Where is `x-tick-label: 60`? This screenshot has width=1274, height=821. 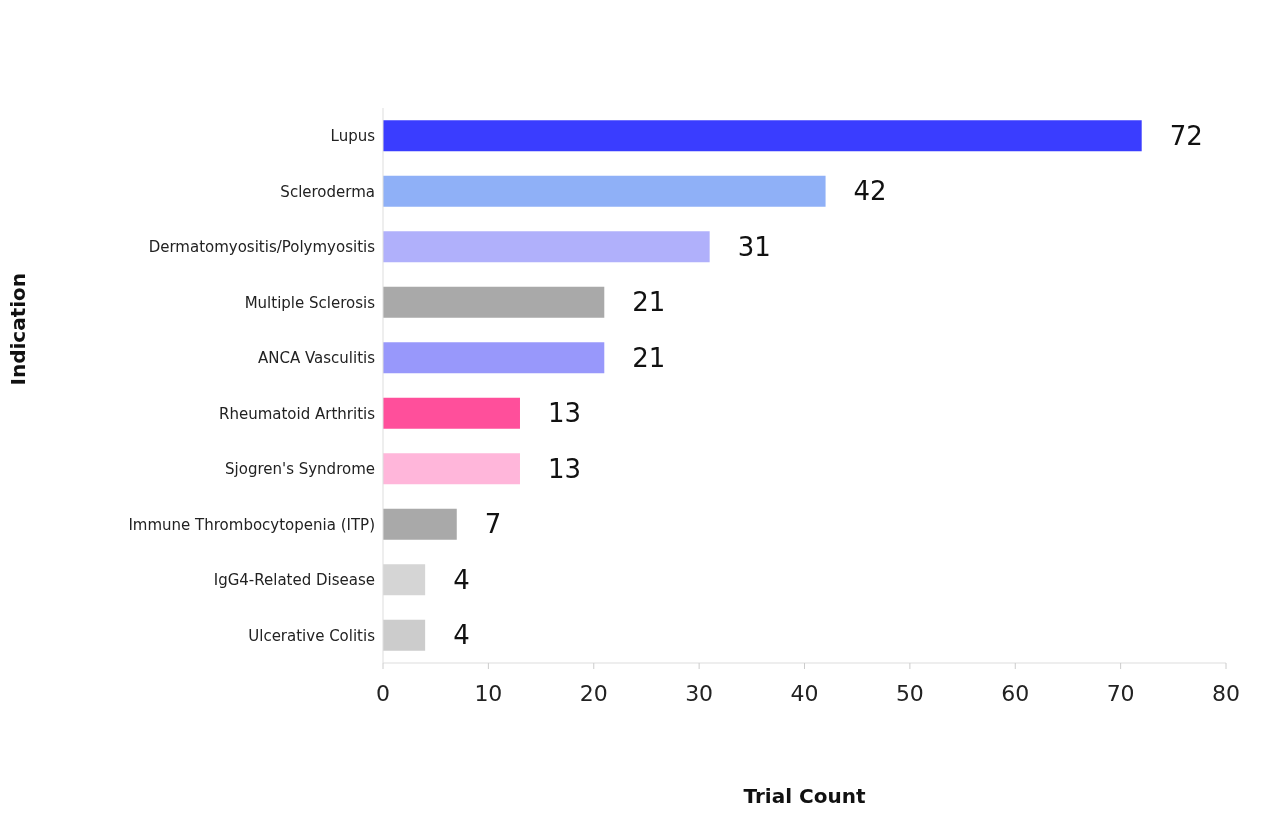
x-tick-label: 60 is located at coordinates (1015, 693).